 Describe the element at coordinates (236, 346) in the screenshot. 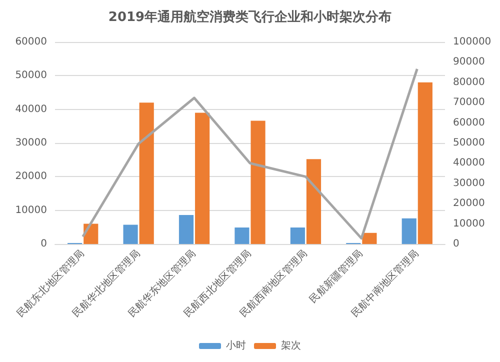

I see `legend-label: 小时` at that location.